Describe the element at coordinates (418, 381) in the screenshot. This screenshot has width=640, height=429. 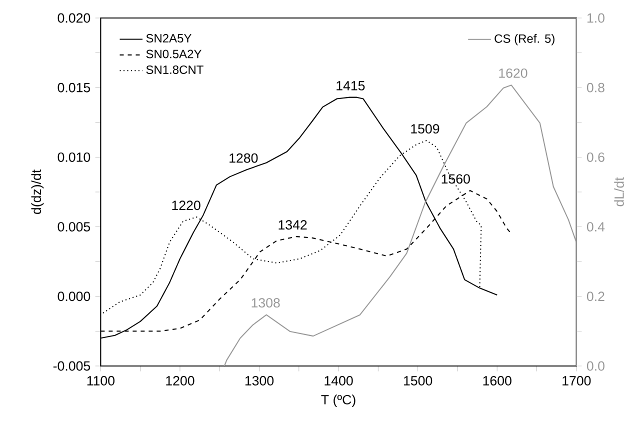
I see `x-tick-label: 1500` at that location.